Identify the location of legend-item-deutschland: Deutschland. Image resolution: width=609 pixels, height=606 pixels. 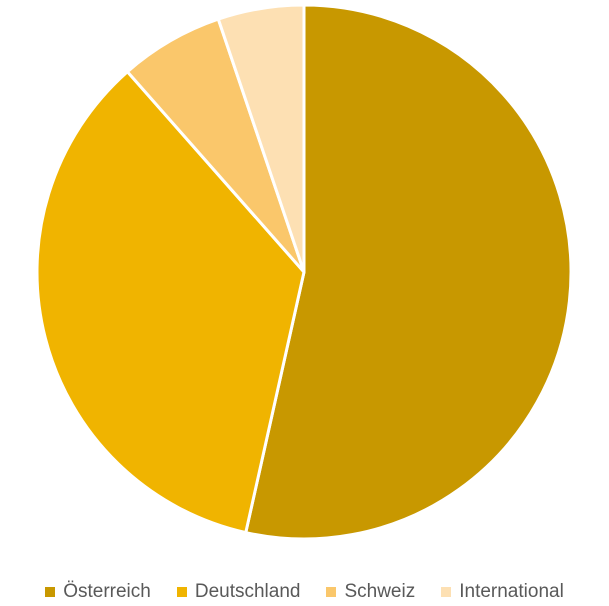
(238, 592).